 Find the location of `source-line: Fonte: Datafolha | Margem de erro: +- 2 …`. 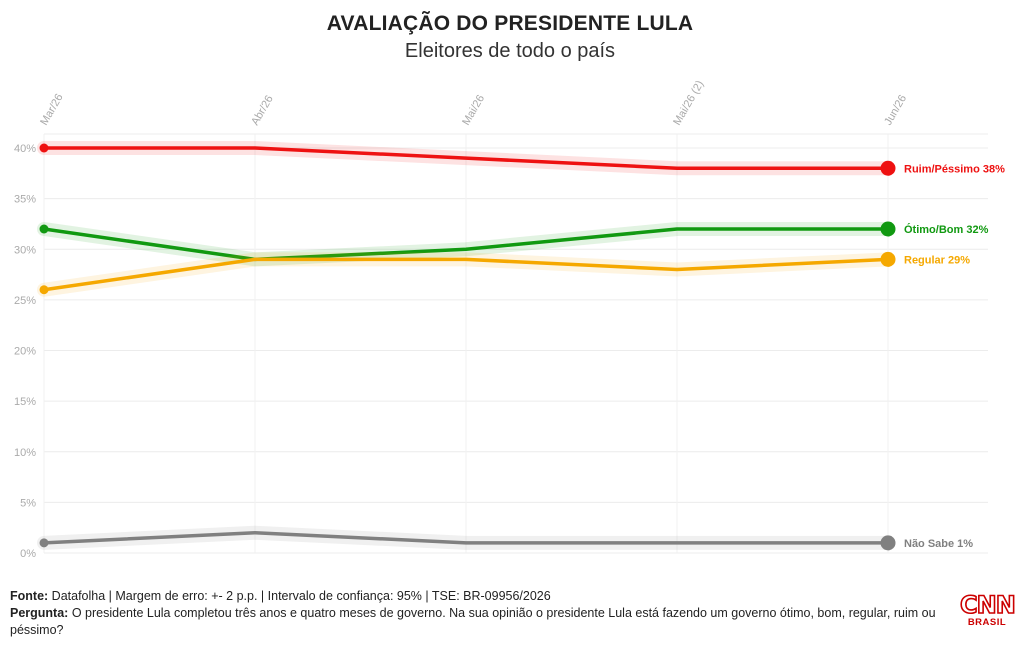

source-line: Fonte: Datafolha | Margem de erro: +- 2 … is located at coordinates (485, 596).